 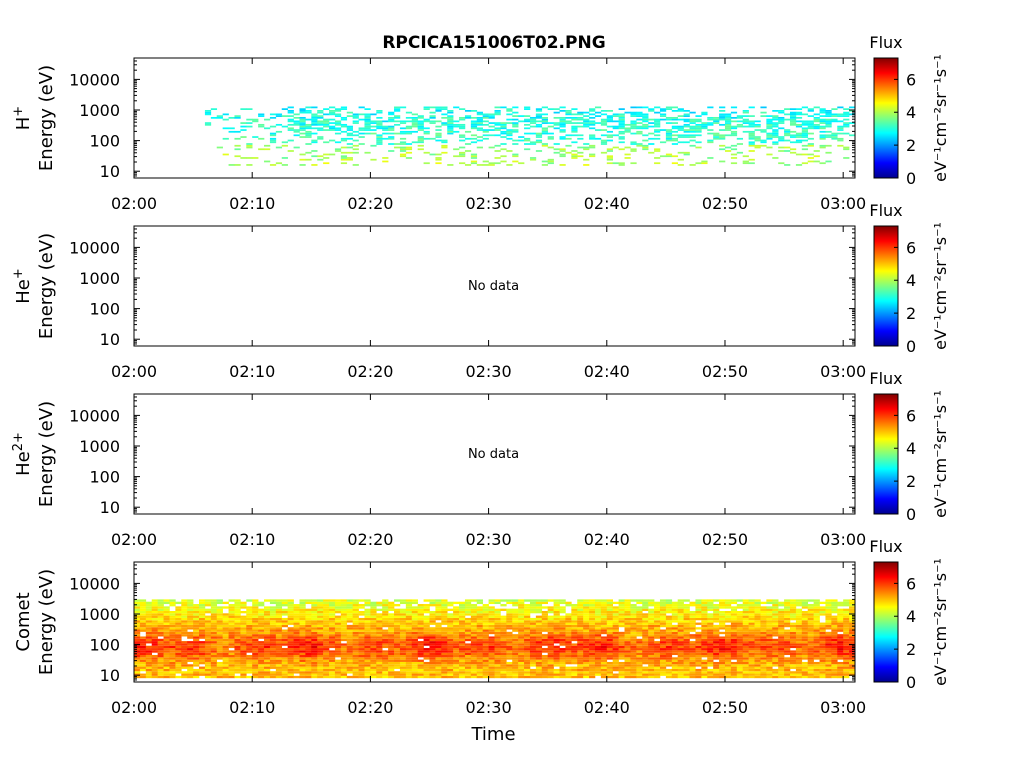 I want to click on colorbar-tick-label: 4, so click(x=911, y=112).